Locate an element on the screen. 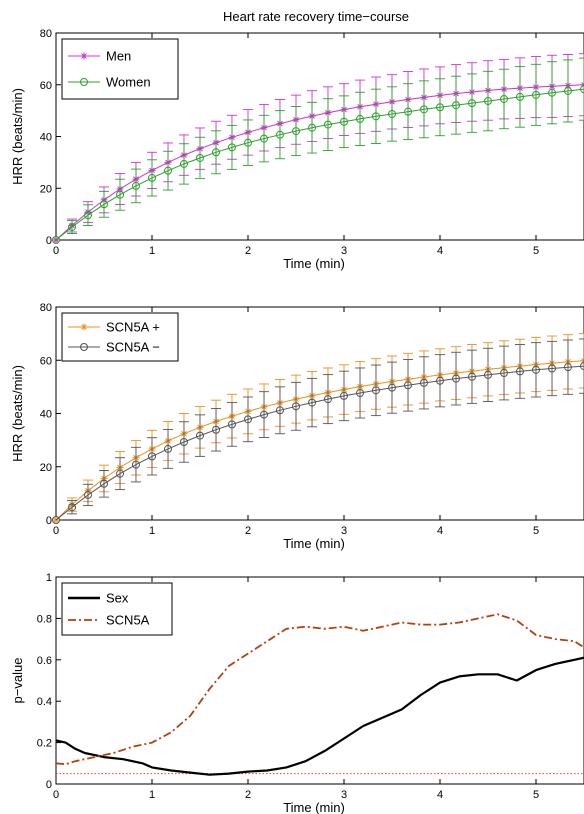  legend-box is located at coordinates (117, 609).